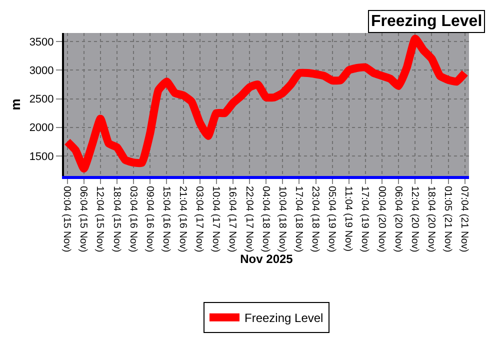 Image resolution: width=490 pixels, height=345 pixels. Describe the element at coordinates (232, 219) in the screenshot. I see `x-tick-label: 16:04 (17 Nov)` at that location.